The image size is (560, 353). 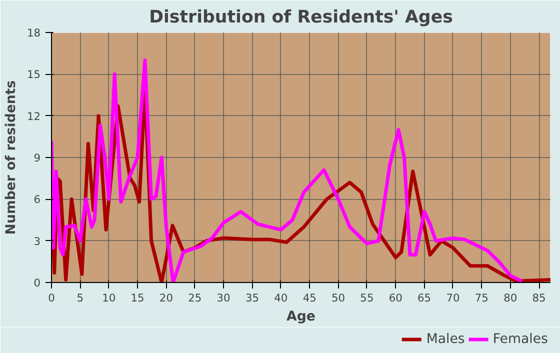 I want to click on x-tick-label: 25, so click(x=195, y=298).